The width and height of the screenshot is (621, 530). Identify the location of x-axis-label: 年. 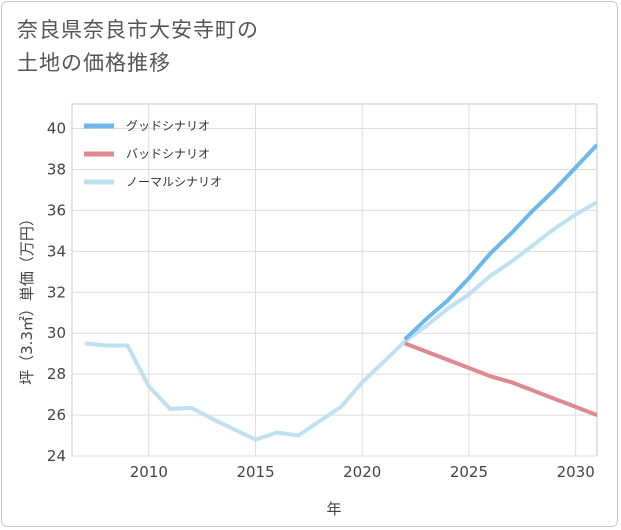
(333, 509).